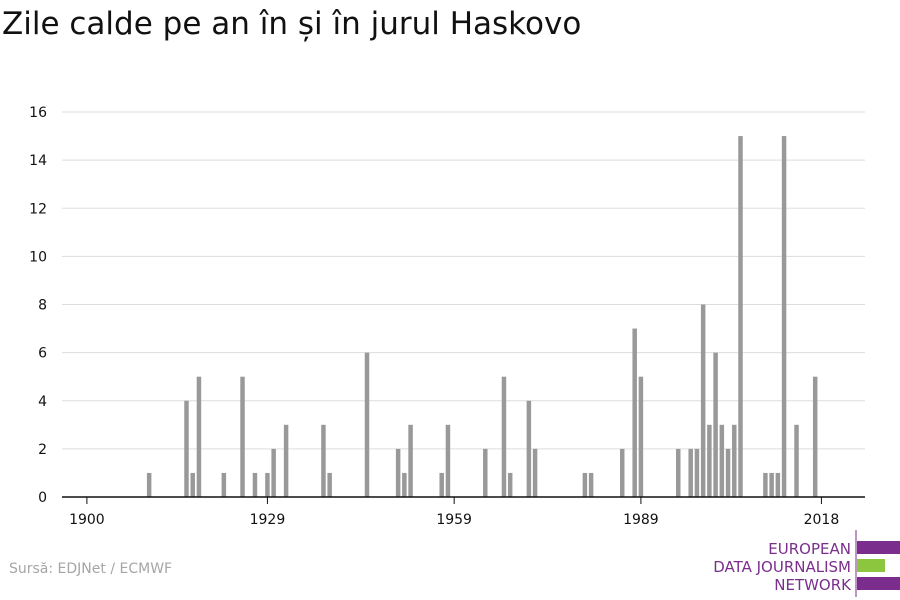 The height and width of the screenshot is (600, 900). Describe the element at coordinates (591, 484) in the screenshot. I see `bar-1981` at that location.